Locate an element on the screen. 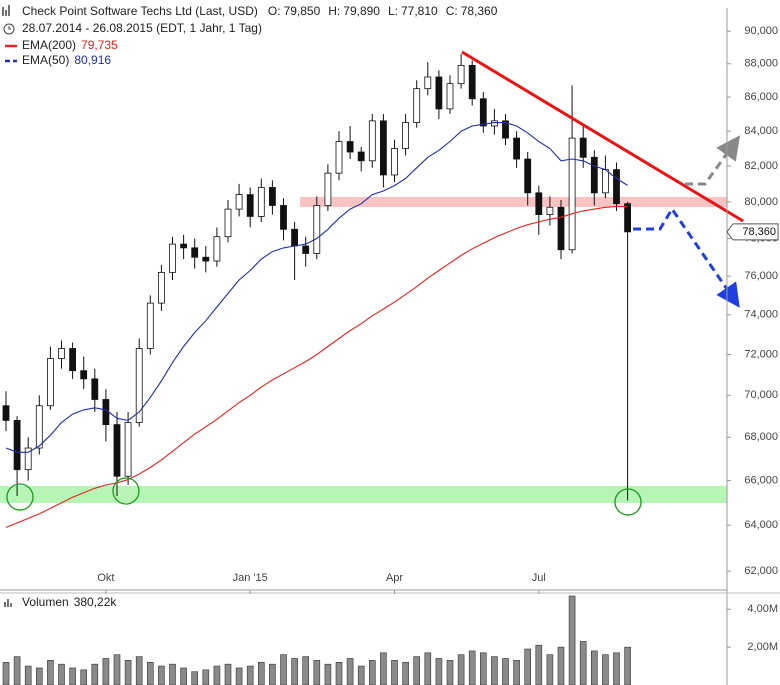 This screenshot has height=685, width=780. last-price-label: 78,360 is located at coordinates (759, 232).